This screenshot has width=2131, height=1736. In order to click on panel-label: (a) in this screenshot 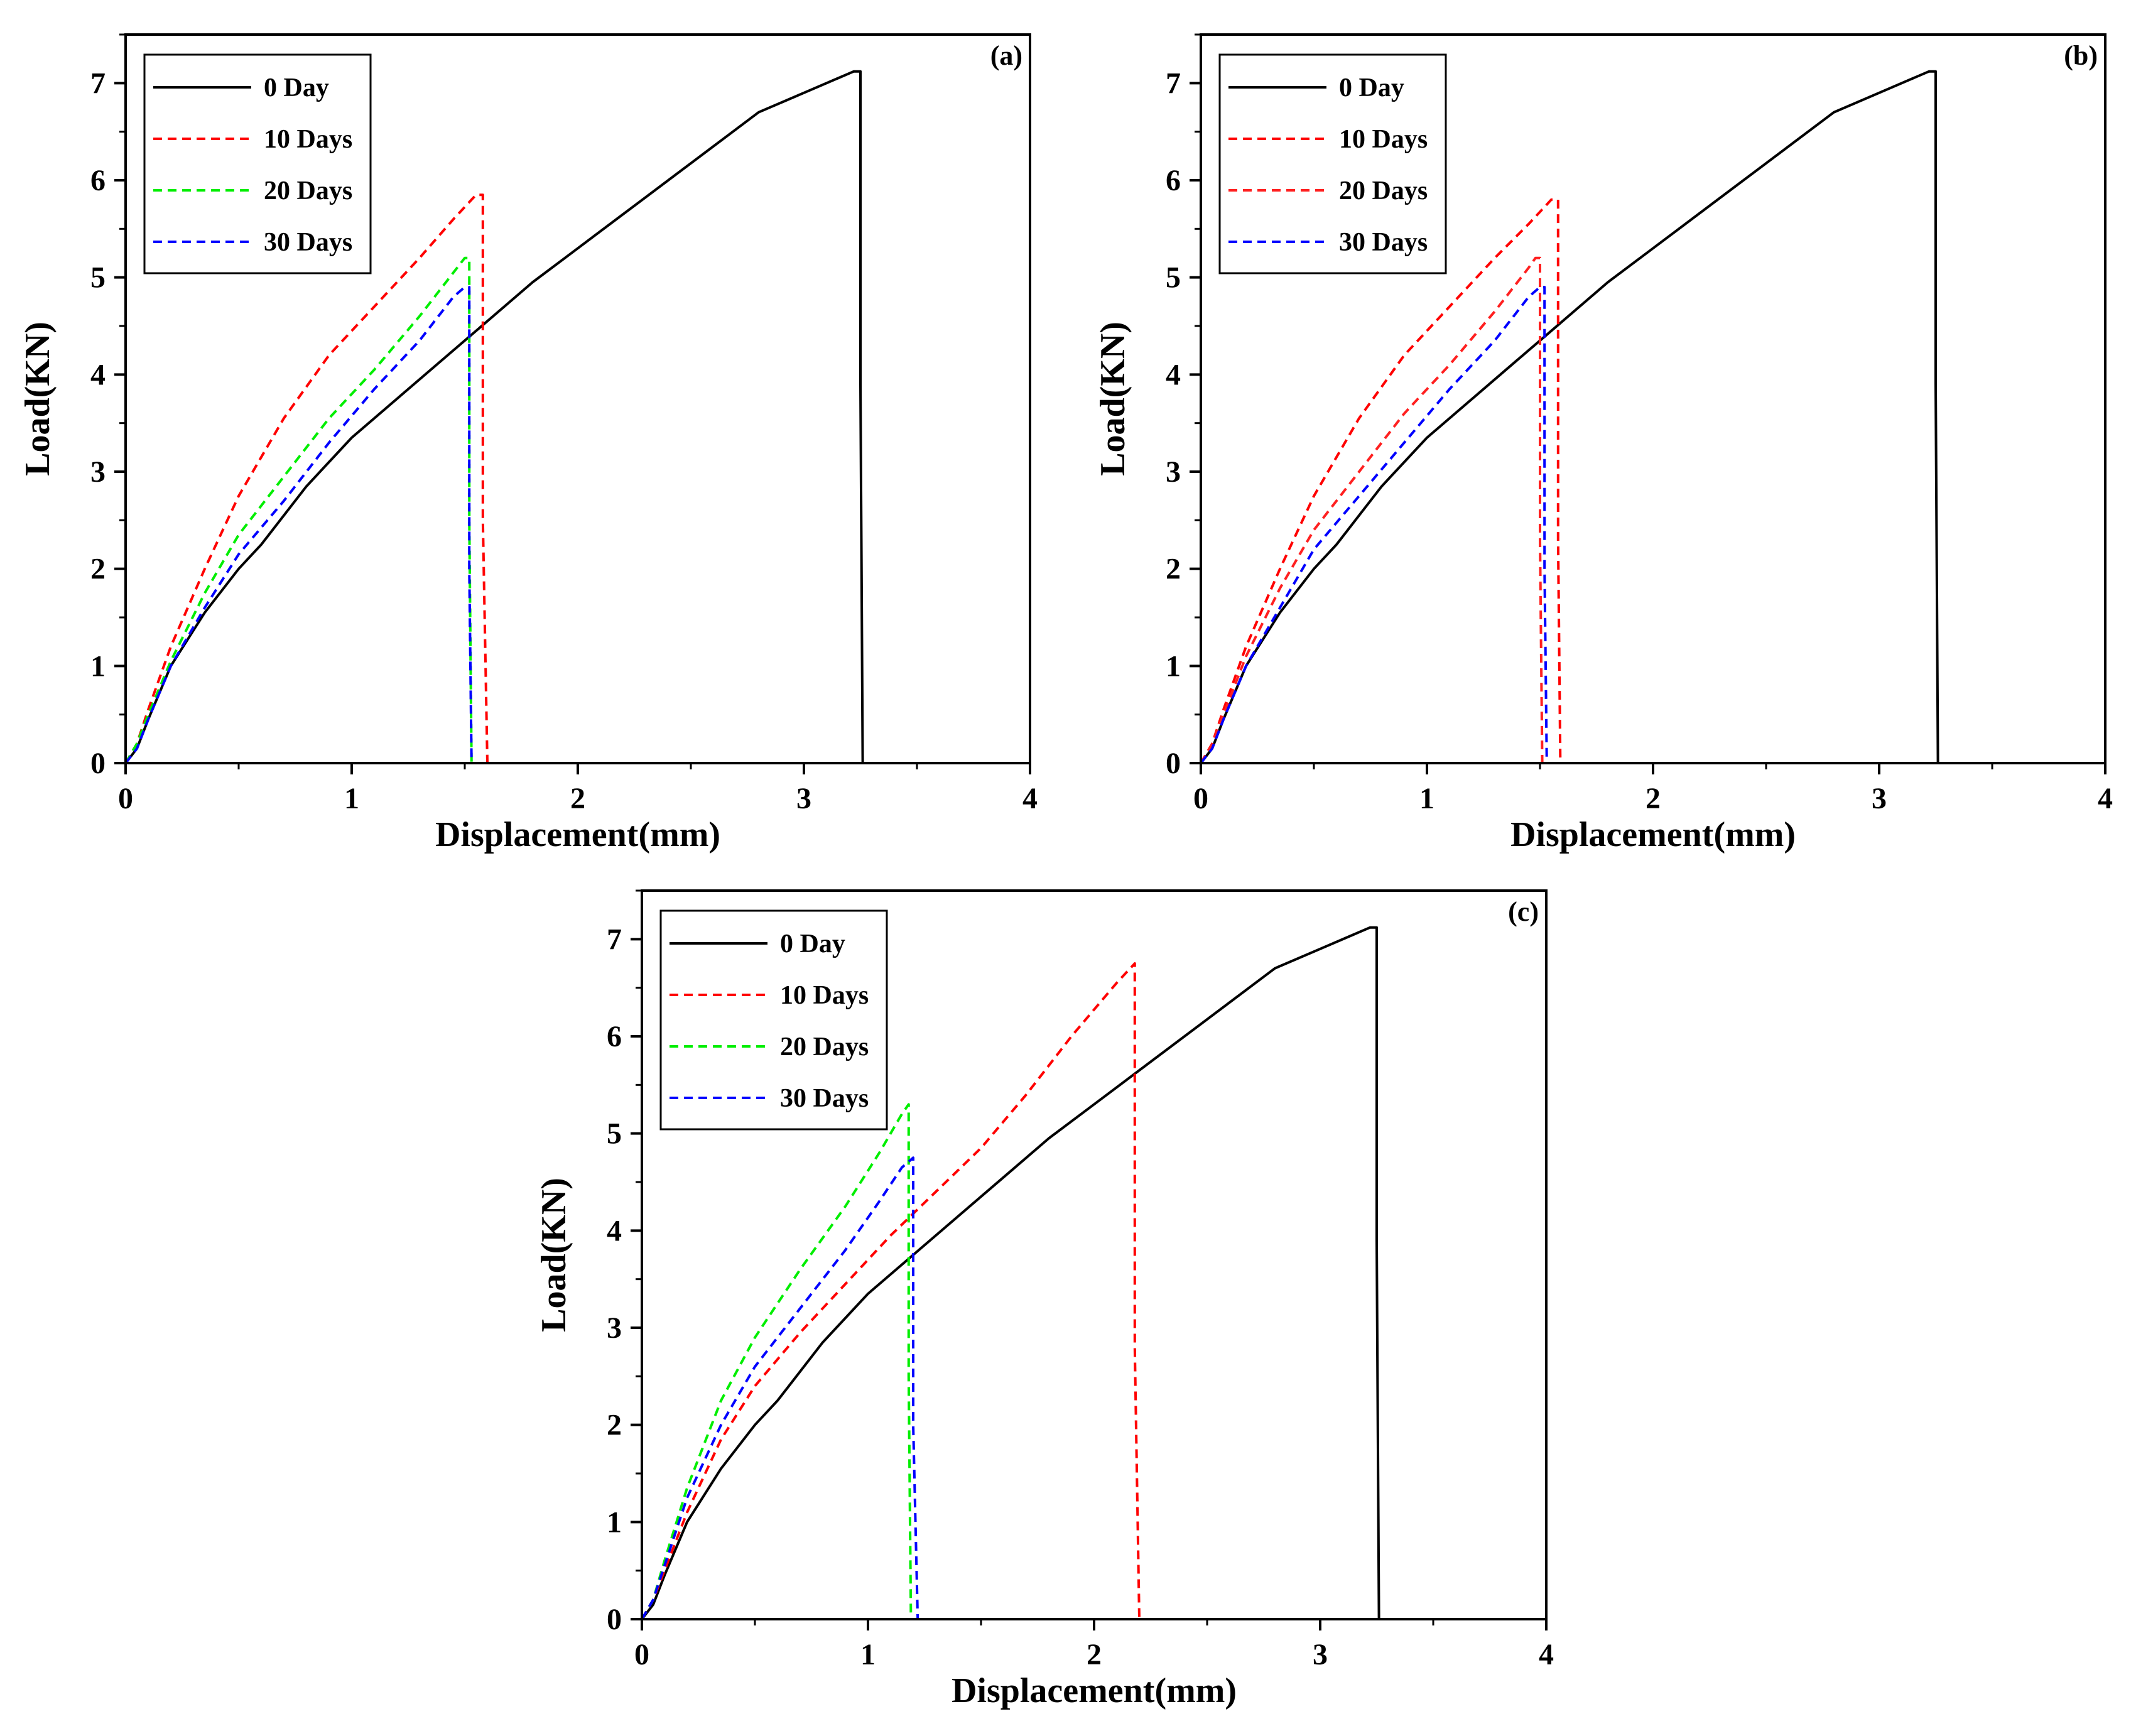, I will do `click(1006, 55)`.